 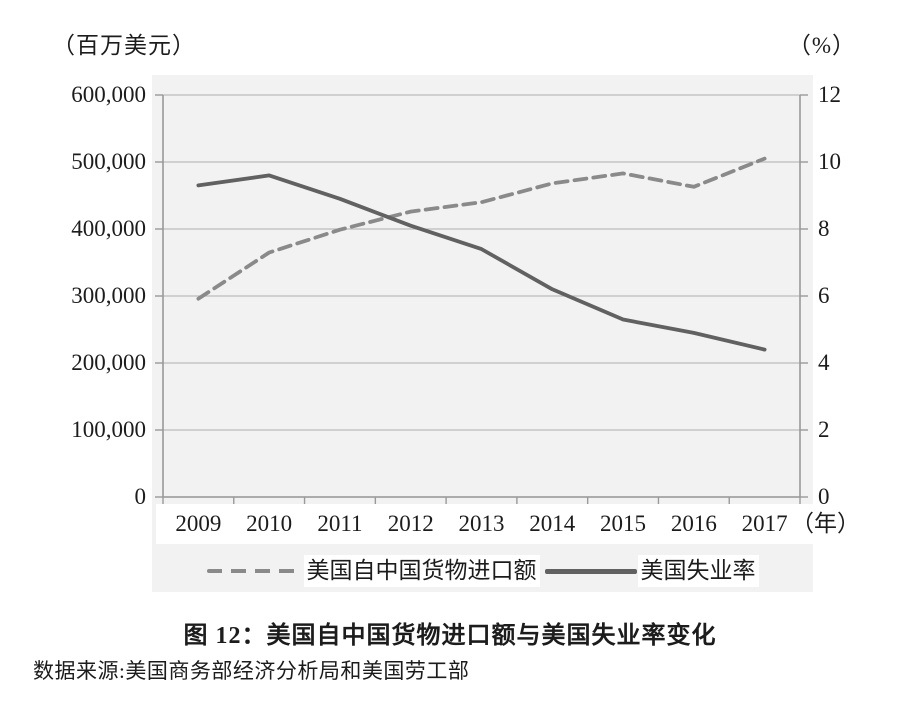 I want to click on right-axis-tick-label: 6, so click(x=824, y=295).